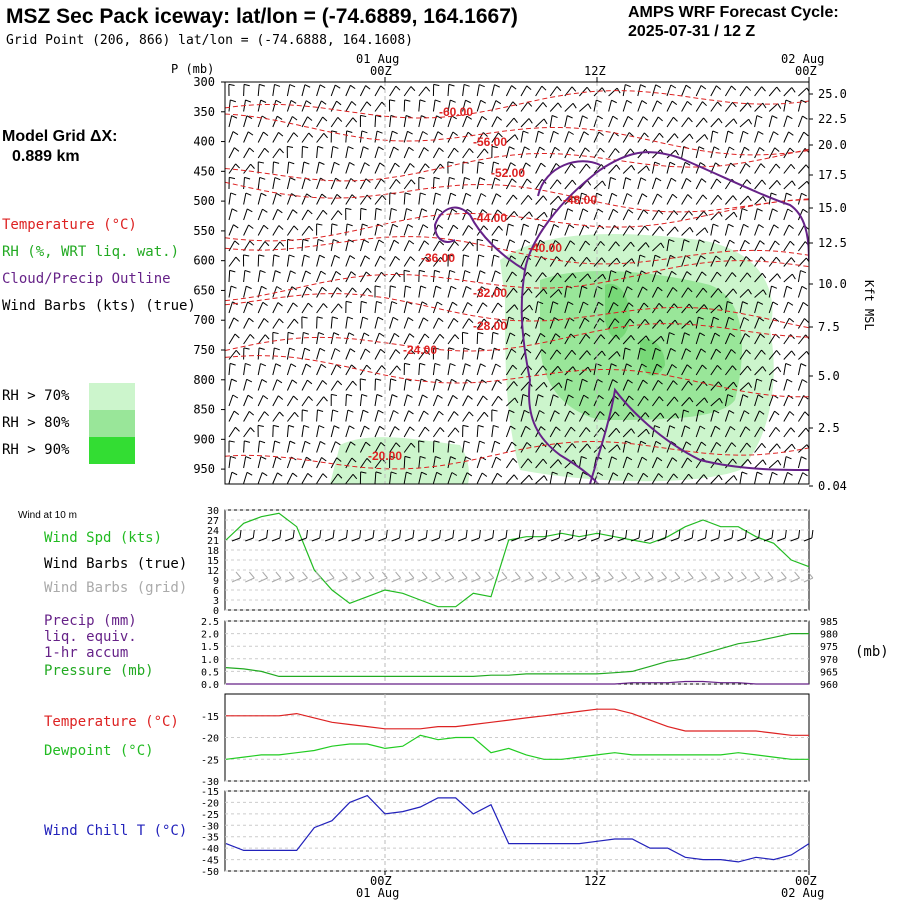  I want to click on legend-rh90-swatch, so click(112, 450).